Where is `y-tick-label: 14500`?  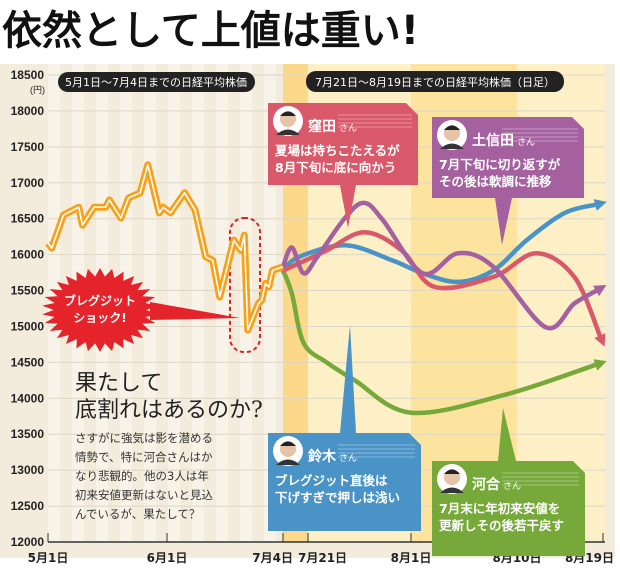 y-tick-label: 14500 is located at coordinates (28, 362).